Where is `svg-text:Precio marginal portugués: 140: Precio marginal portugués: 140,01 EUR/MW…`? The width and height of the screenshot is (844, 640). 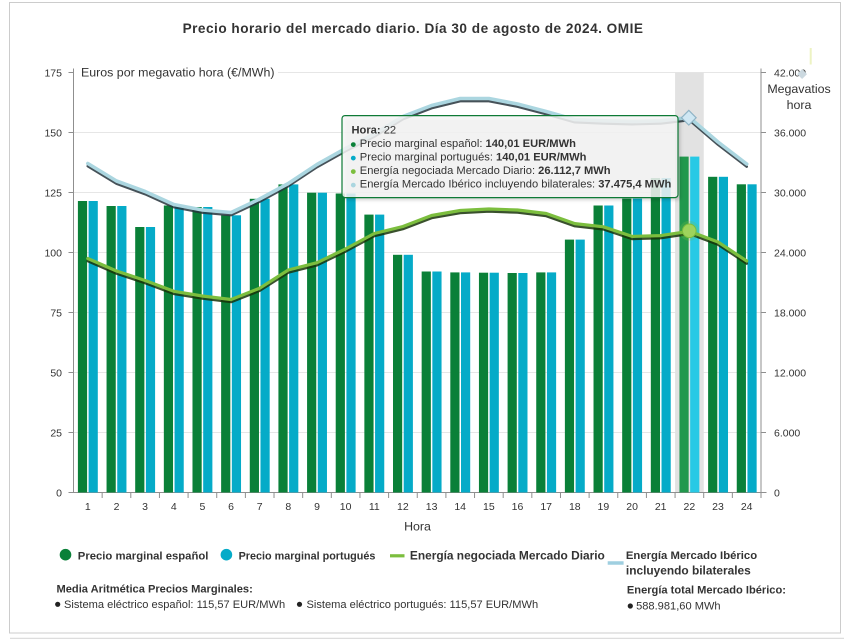
svg-text:Precio marginal portugués: 140: Precio marginal portugués: 140,01 EUR/MW… is located at coordinates (473, 158).